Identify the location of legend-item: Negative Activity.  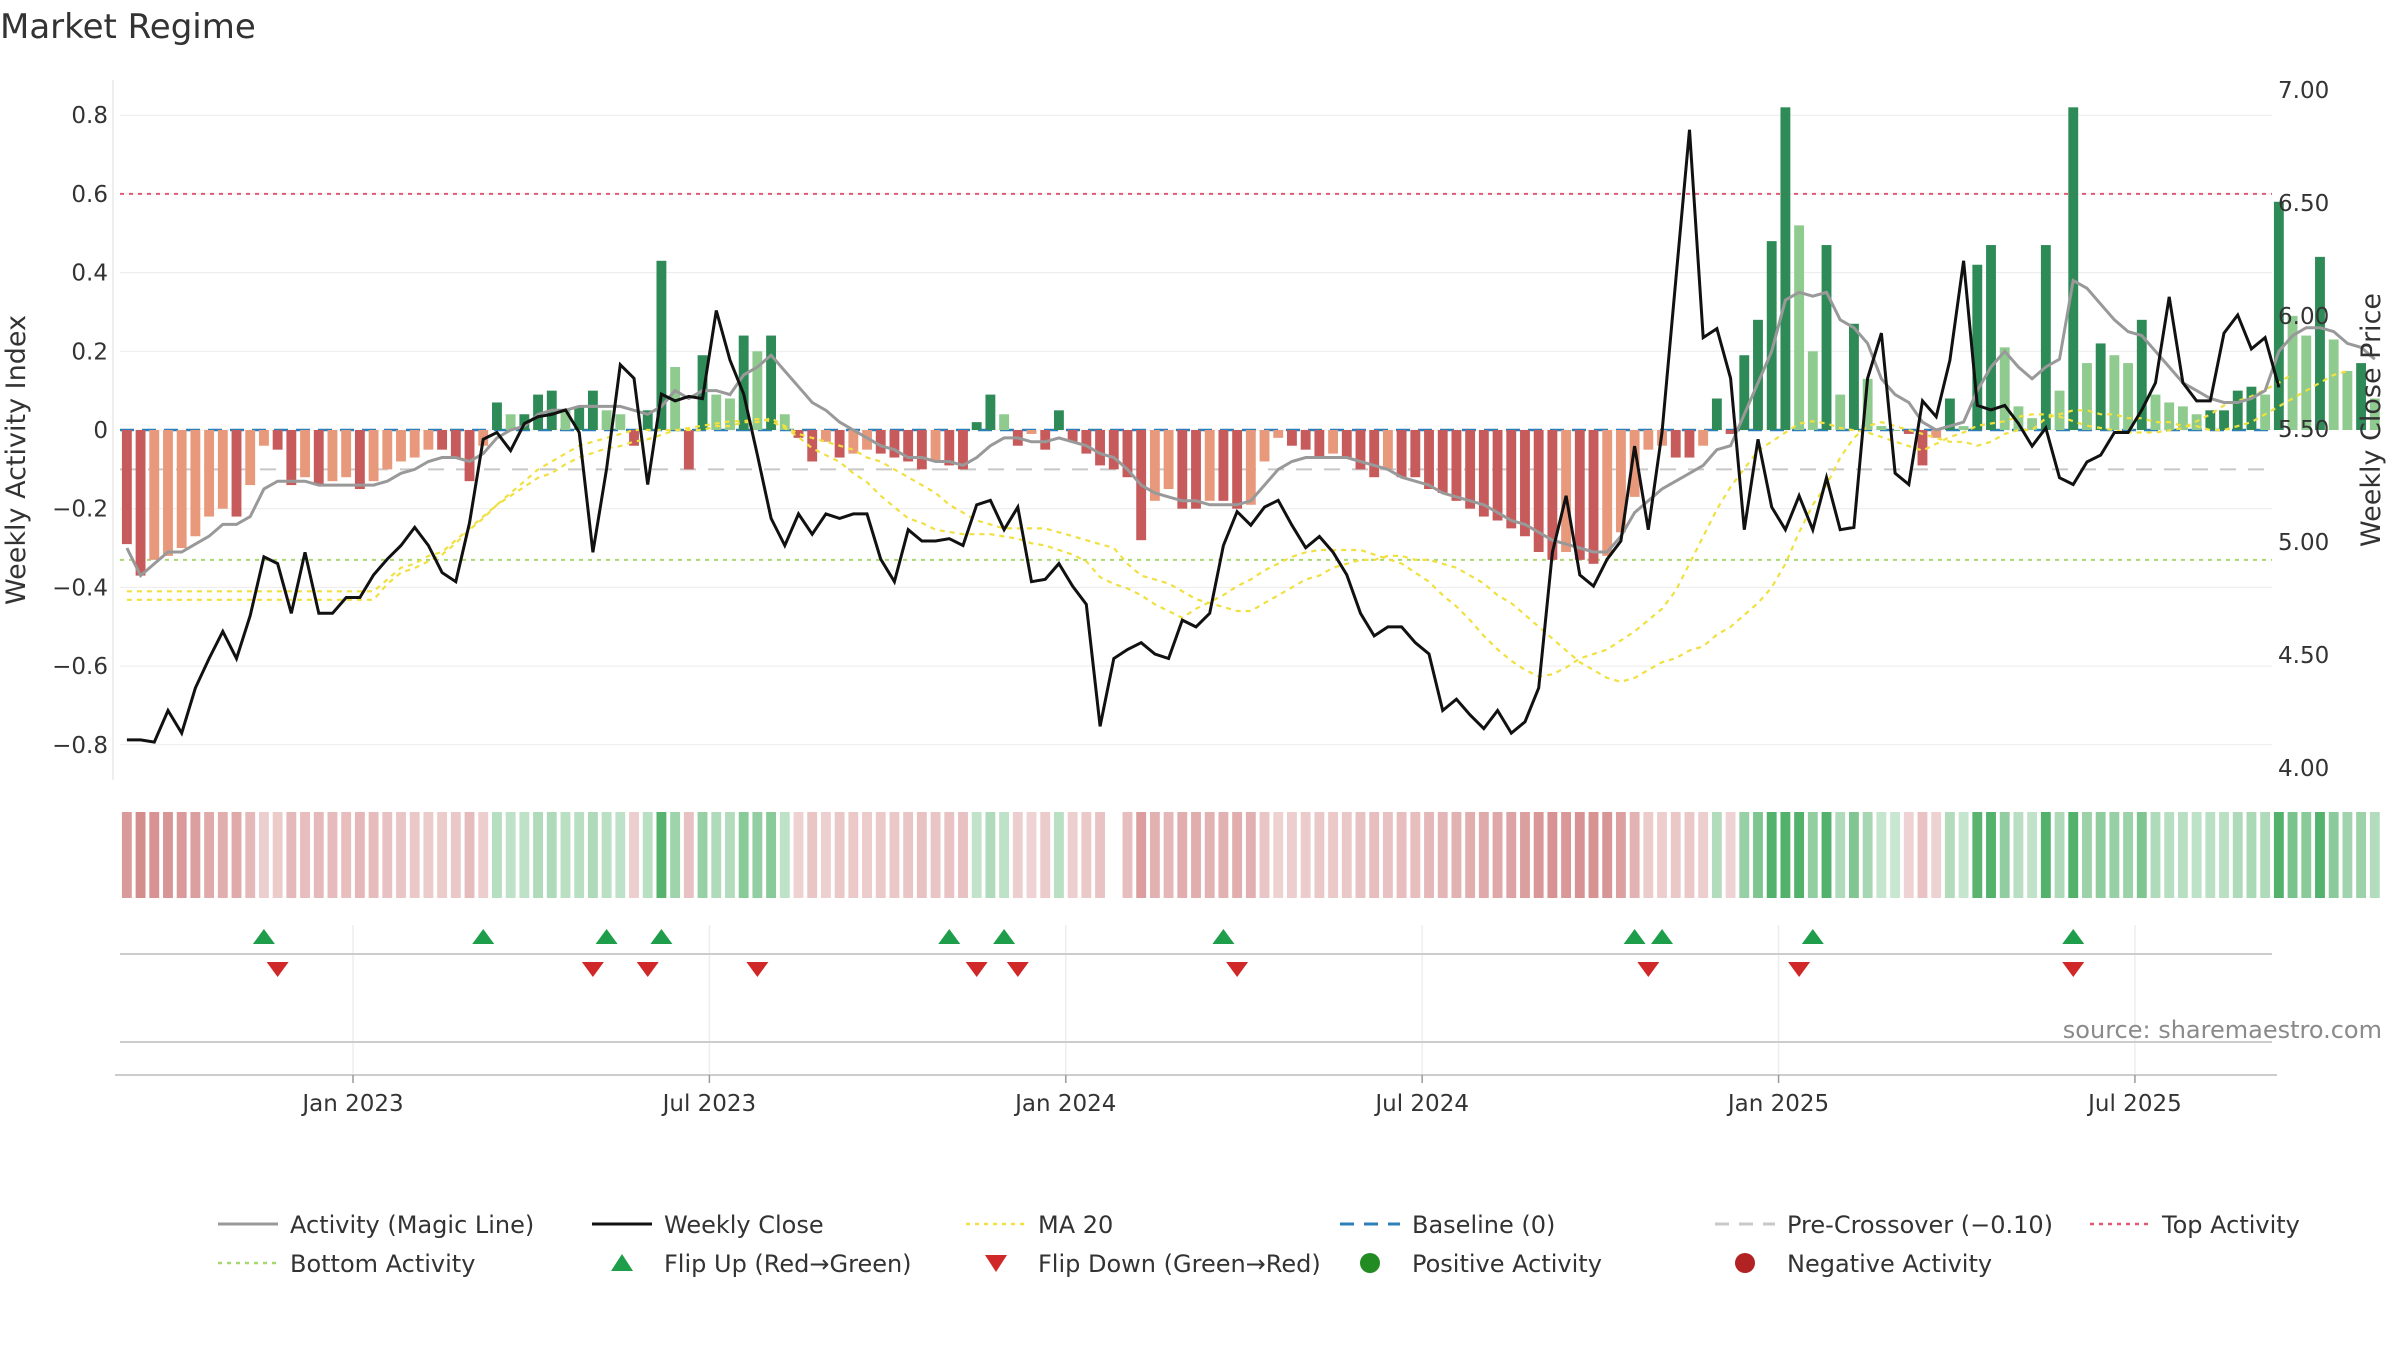
(1863, 1264).